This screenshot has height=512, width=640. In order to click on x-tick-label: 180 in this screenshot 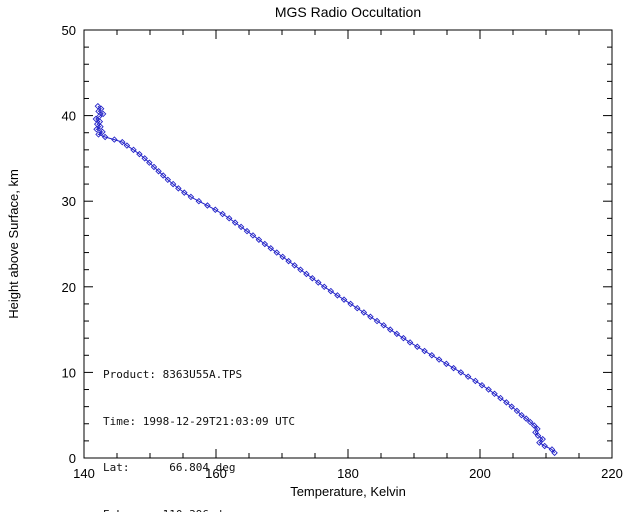, I will do `click(348, 473)`.